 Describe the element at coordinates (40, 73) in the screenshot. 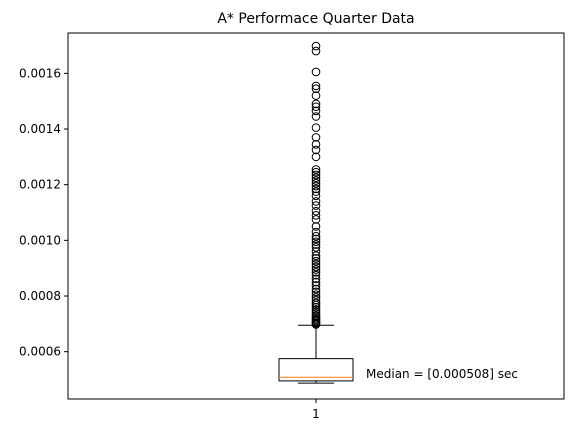

I see `y-tick-label: 0.0016` at that location.